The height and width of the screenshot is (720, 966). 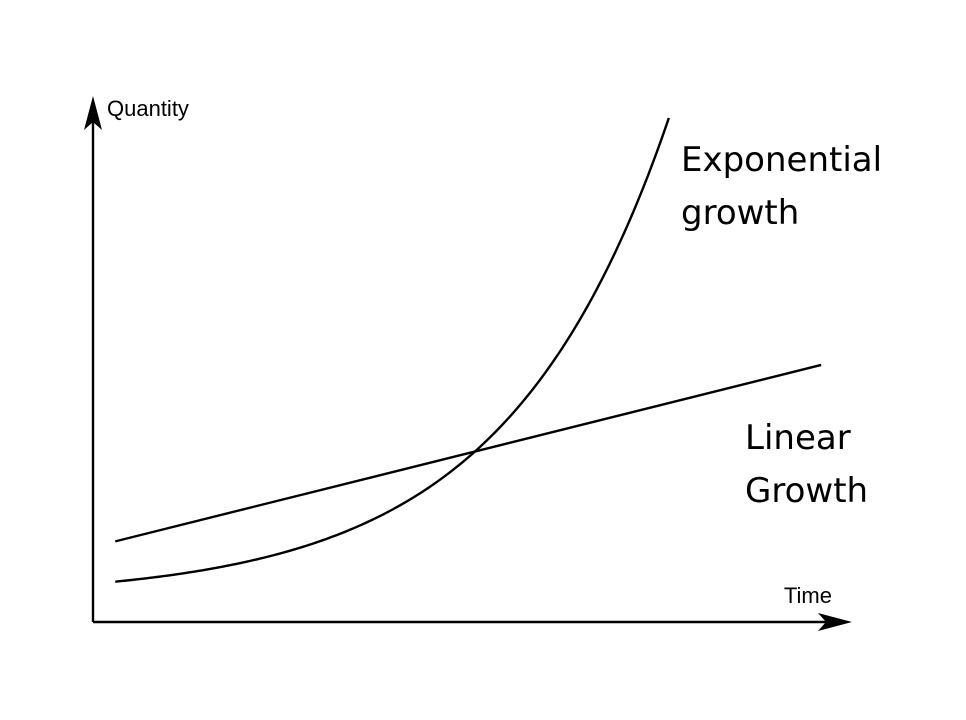 I want to click on series-label-linear-line-1: Linear, so click(x=798, y=438).